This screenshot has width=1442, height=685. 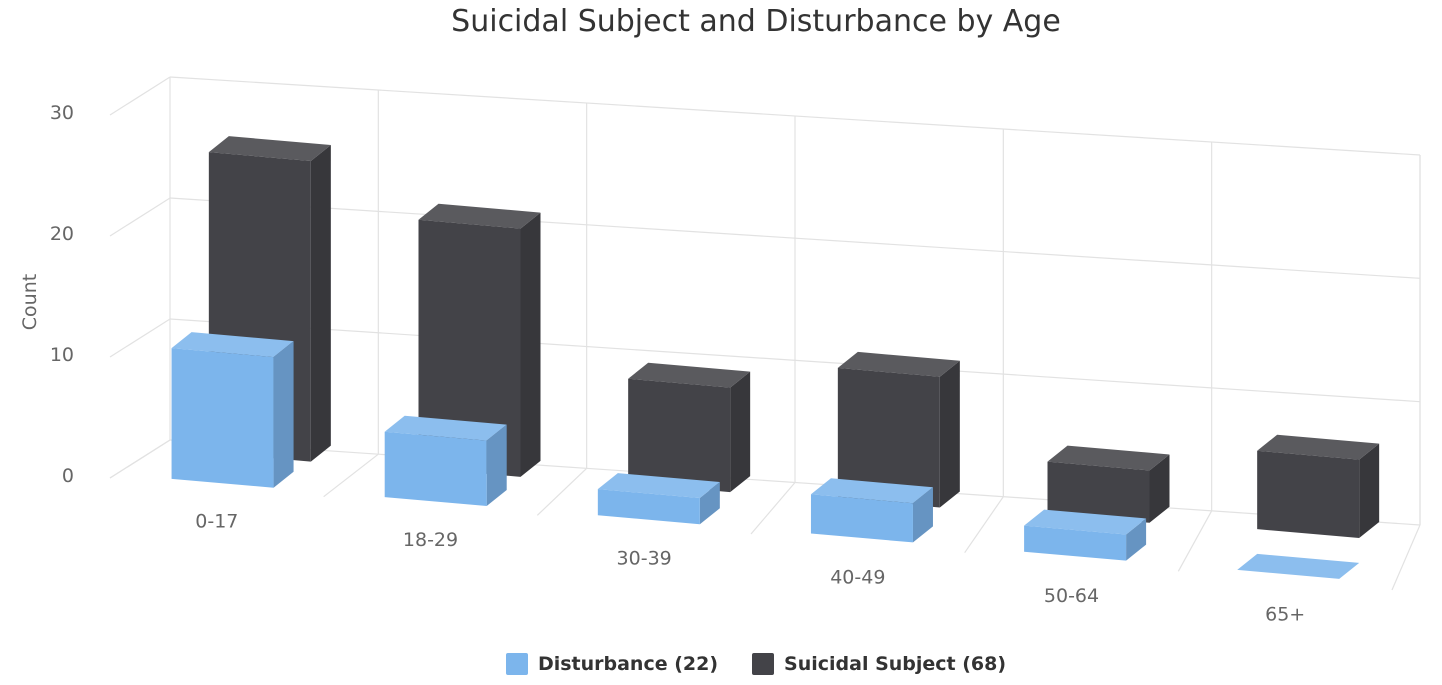 What do you see at coordinates (1075, 543) in the screenshot?
I see `bar-disturbance-50-64-front` at bounding box center [1075, 543].